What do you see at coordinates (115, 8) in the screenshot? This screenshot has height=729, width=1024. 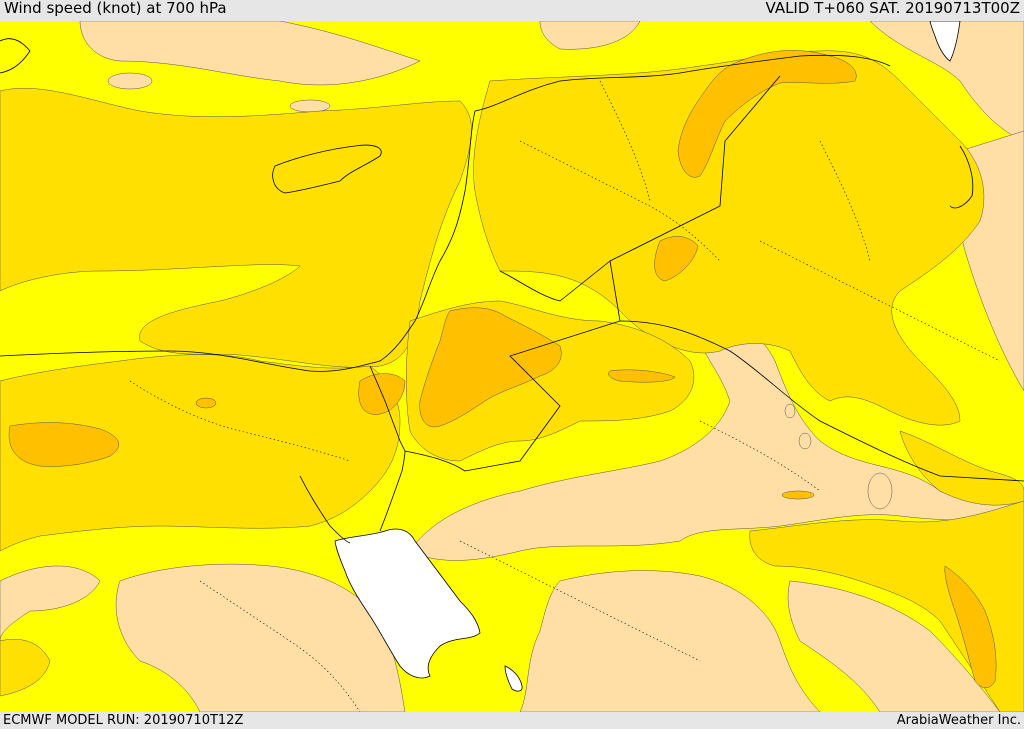 I see `map-title: Wind speed (knot) at 700 hPa` at bounding box center [115, 8].